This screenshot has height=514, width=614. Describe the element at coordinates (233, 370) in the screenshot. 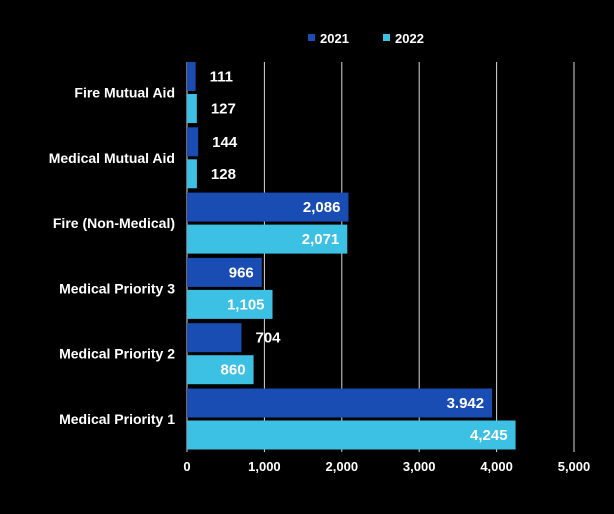

I see `data-label: 860` at that location.